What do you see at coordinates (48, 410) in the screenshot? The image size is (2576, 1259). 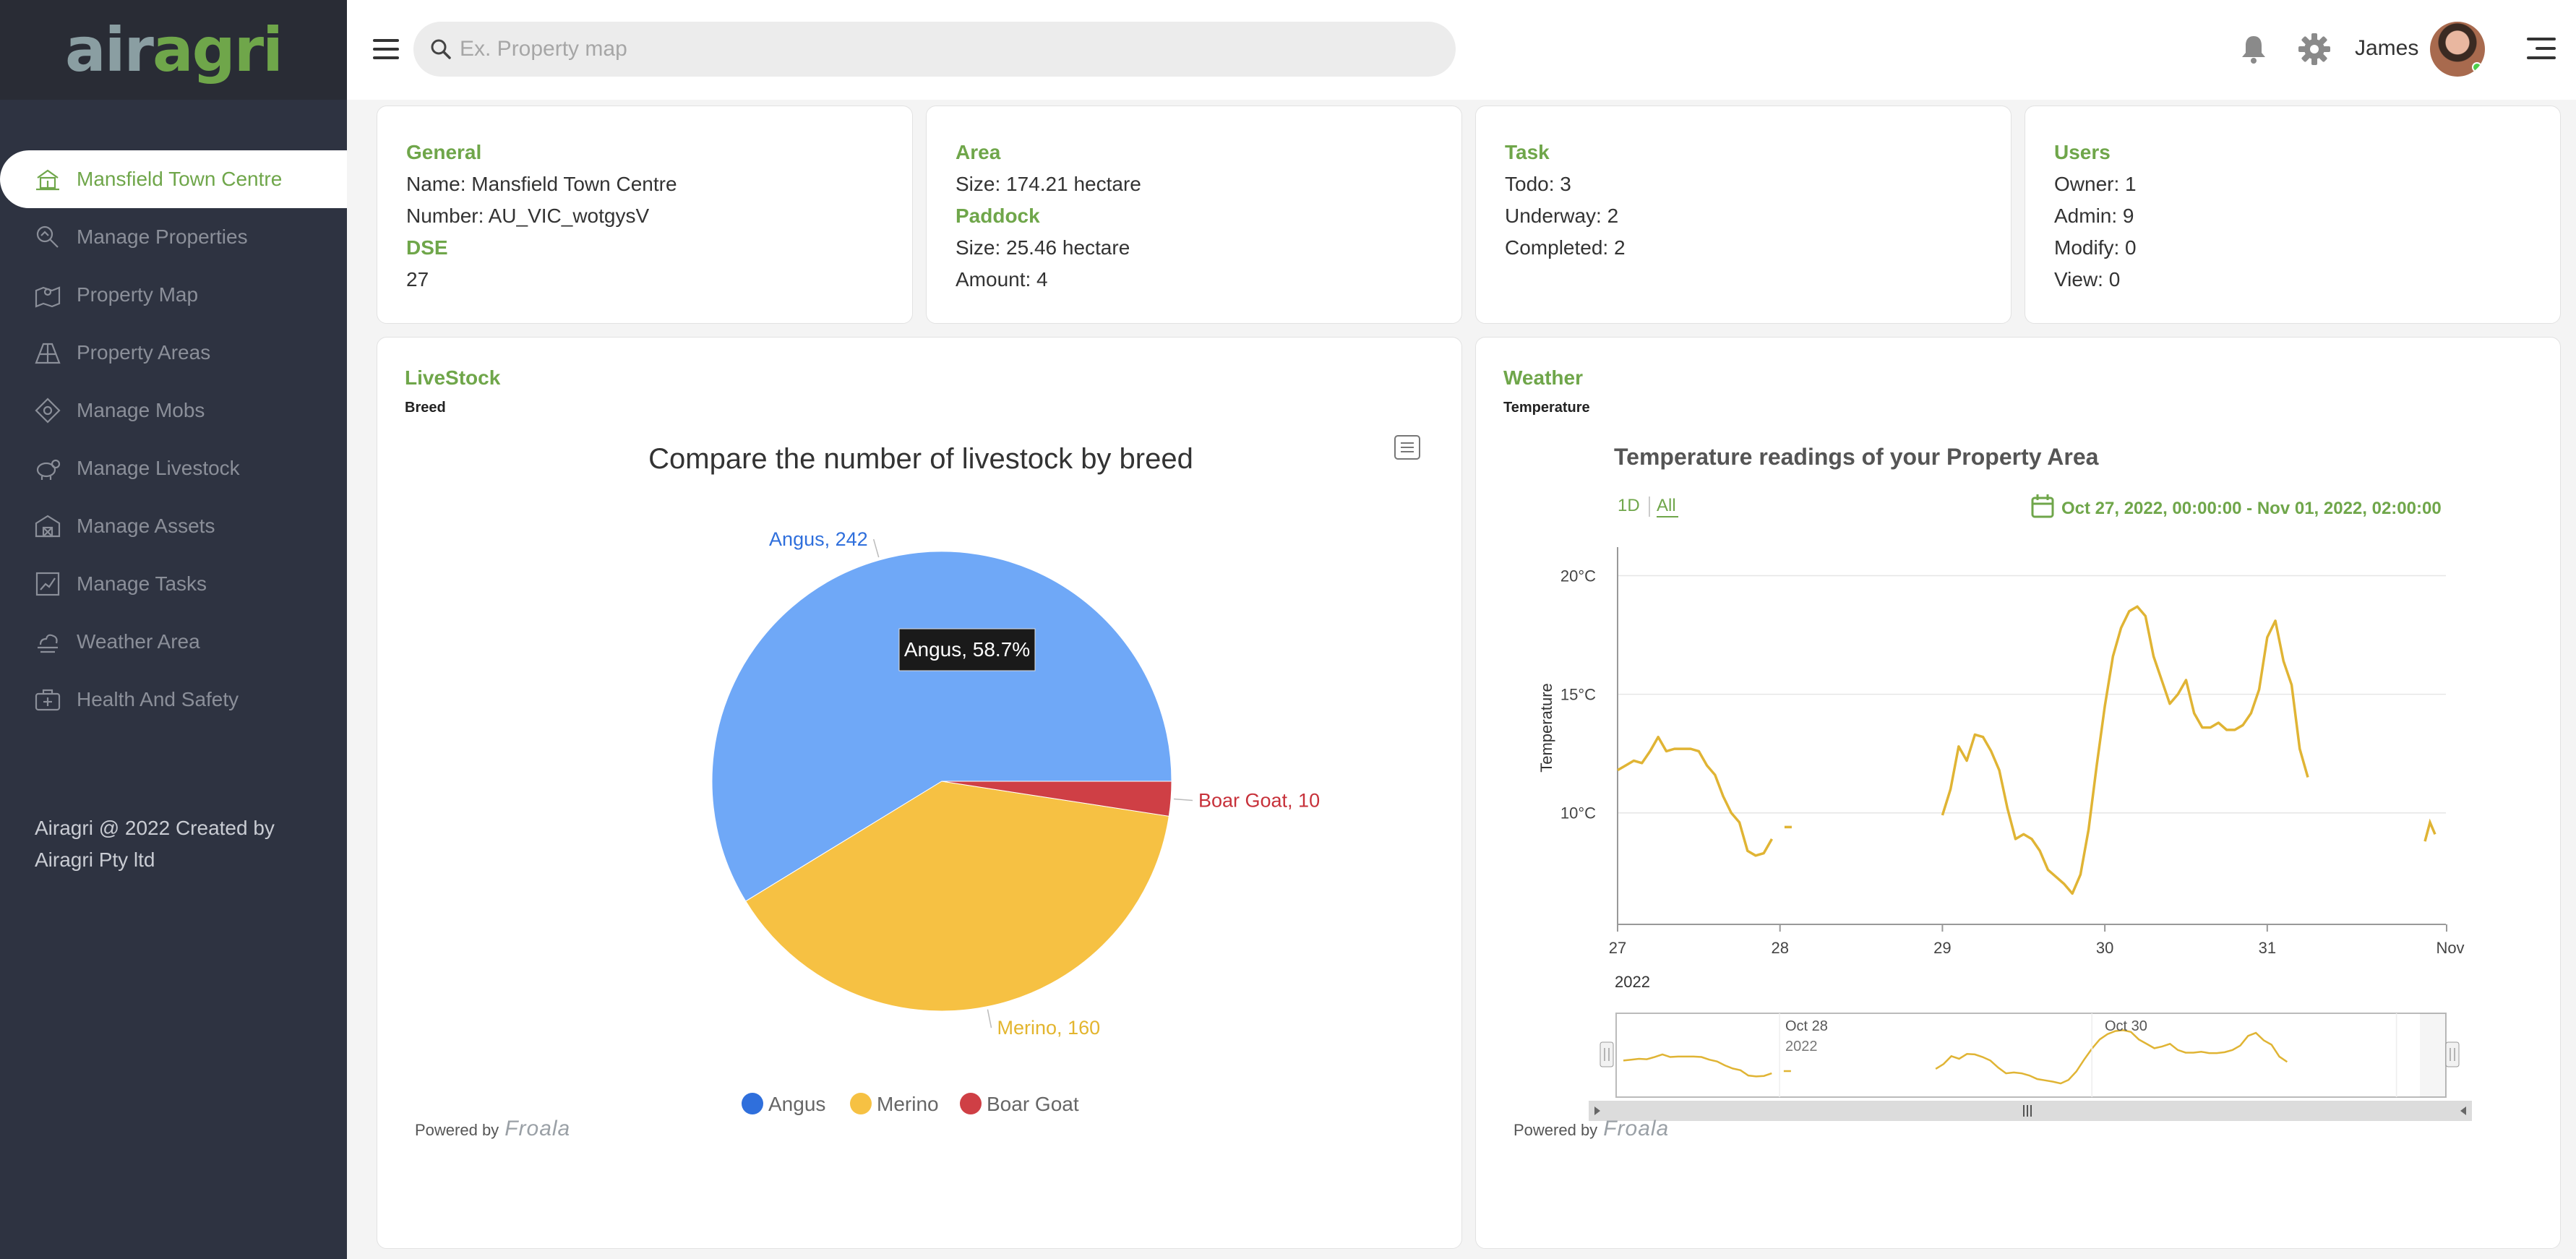 I see `mob-icon` at bounding box center [48, 410].